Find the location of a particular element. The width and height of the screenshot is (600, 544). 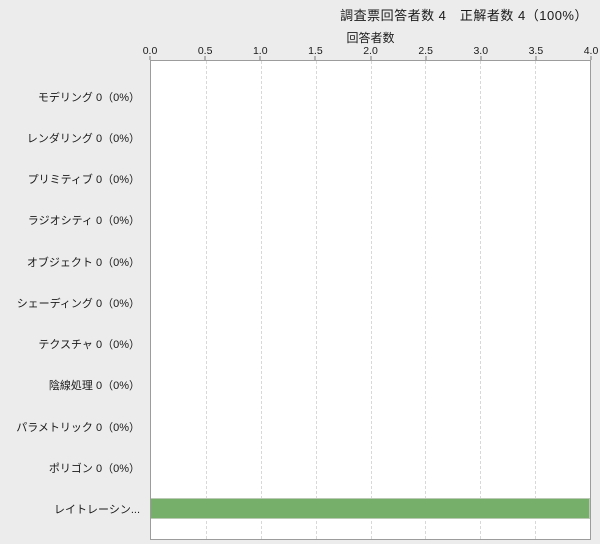

x-tick-label: 0.5 is located at coordinates (205, 51).